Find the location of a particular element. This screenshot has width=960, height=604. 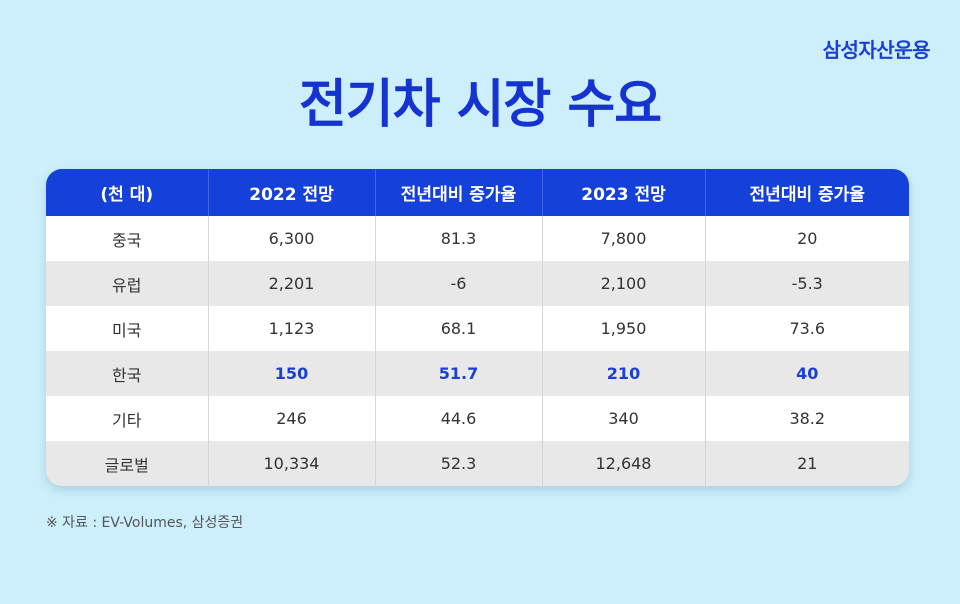

table-row: 미국 1,123 68.1 1,950 73.6 is located at coordinates (477, 328).